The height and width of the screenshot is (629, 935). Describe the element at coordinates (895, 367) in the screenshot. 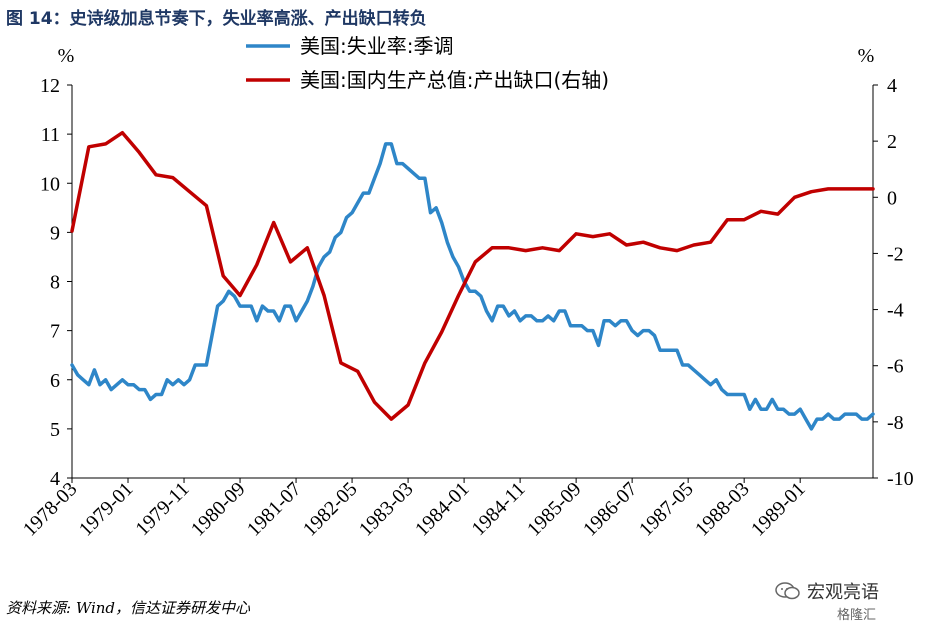

I see `right-axis-tick-label: -6` at that location.